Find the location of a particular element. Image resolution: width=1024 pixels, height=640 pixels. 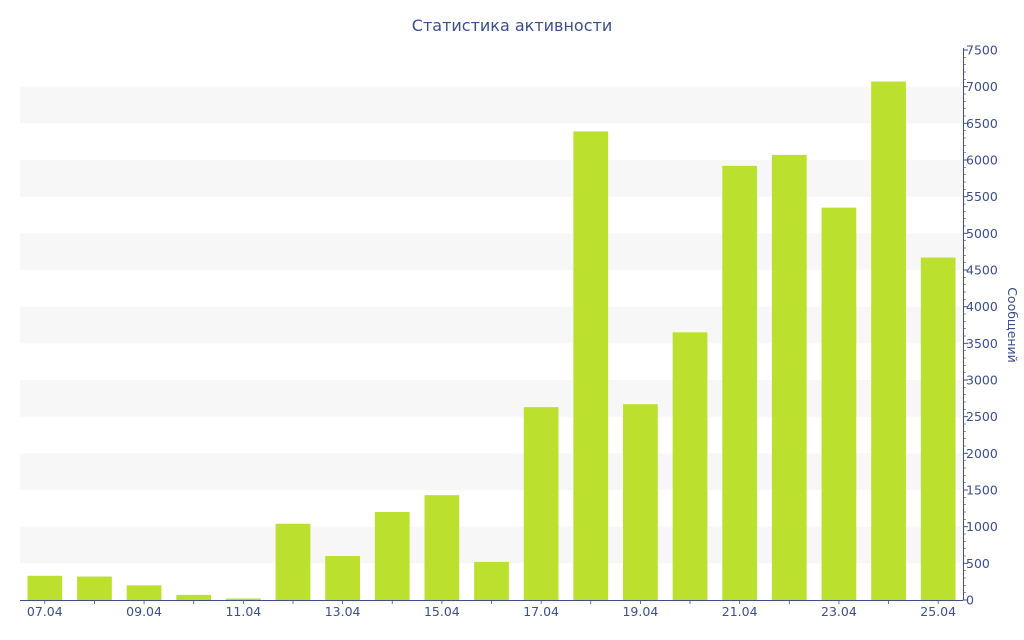

y-tick-label: 5500 is located at coordinates (982, 196).